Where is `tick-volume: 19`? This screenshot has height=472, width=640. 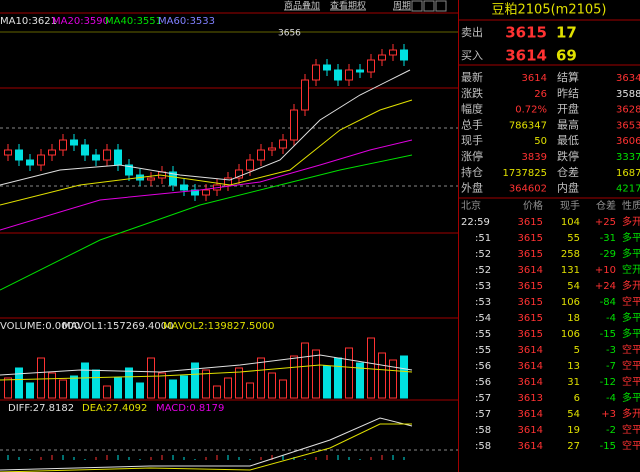
tick-volume: 19 is located at coordinates (573, 430).